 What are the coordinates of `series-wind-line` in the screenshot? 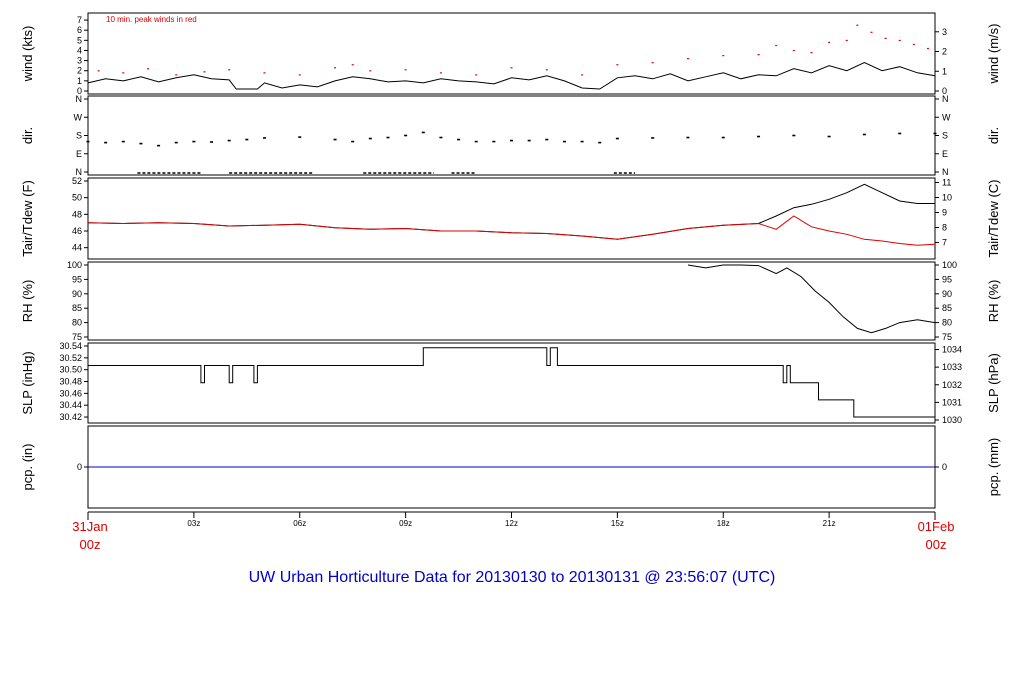 It's located at (511, 76).